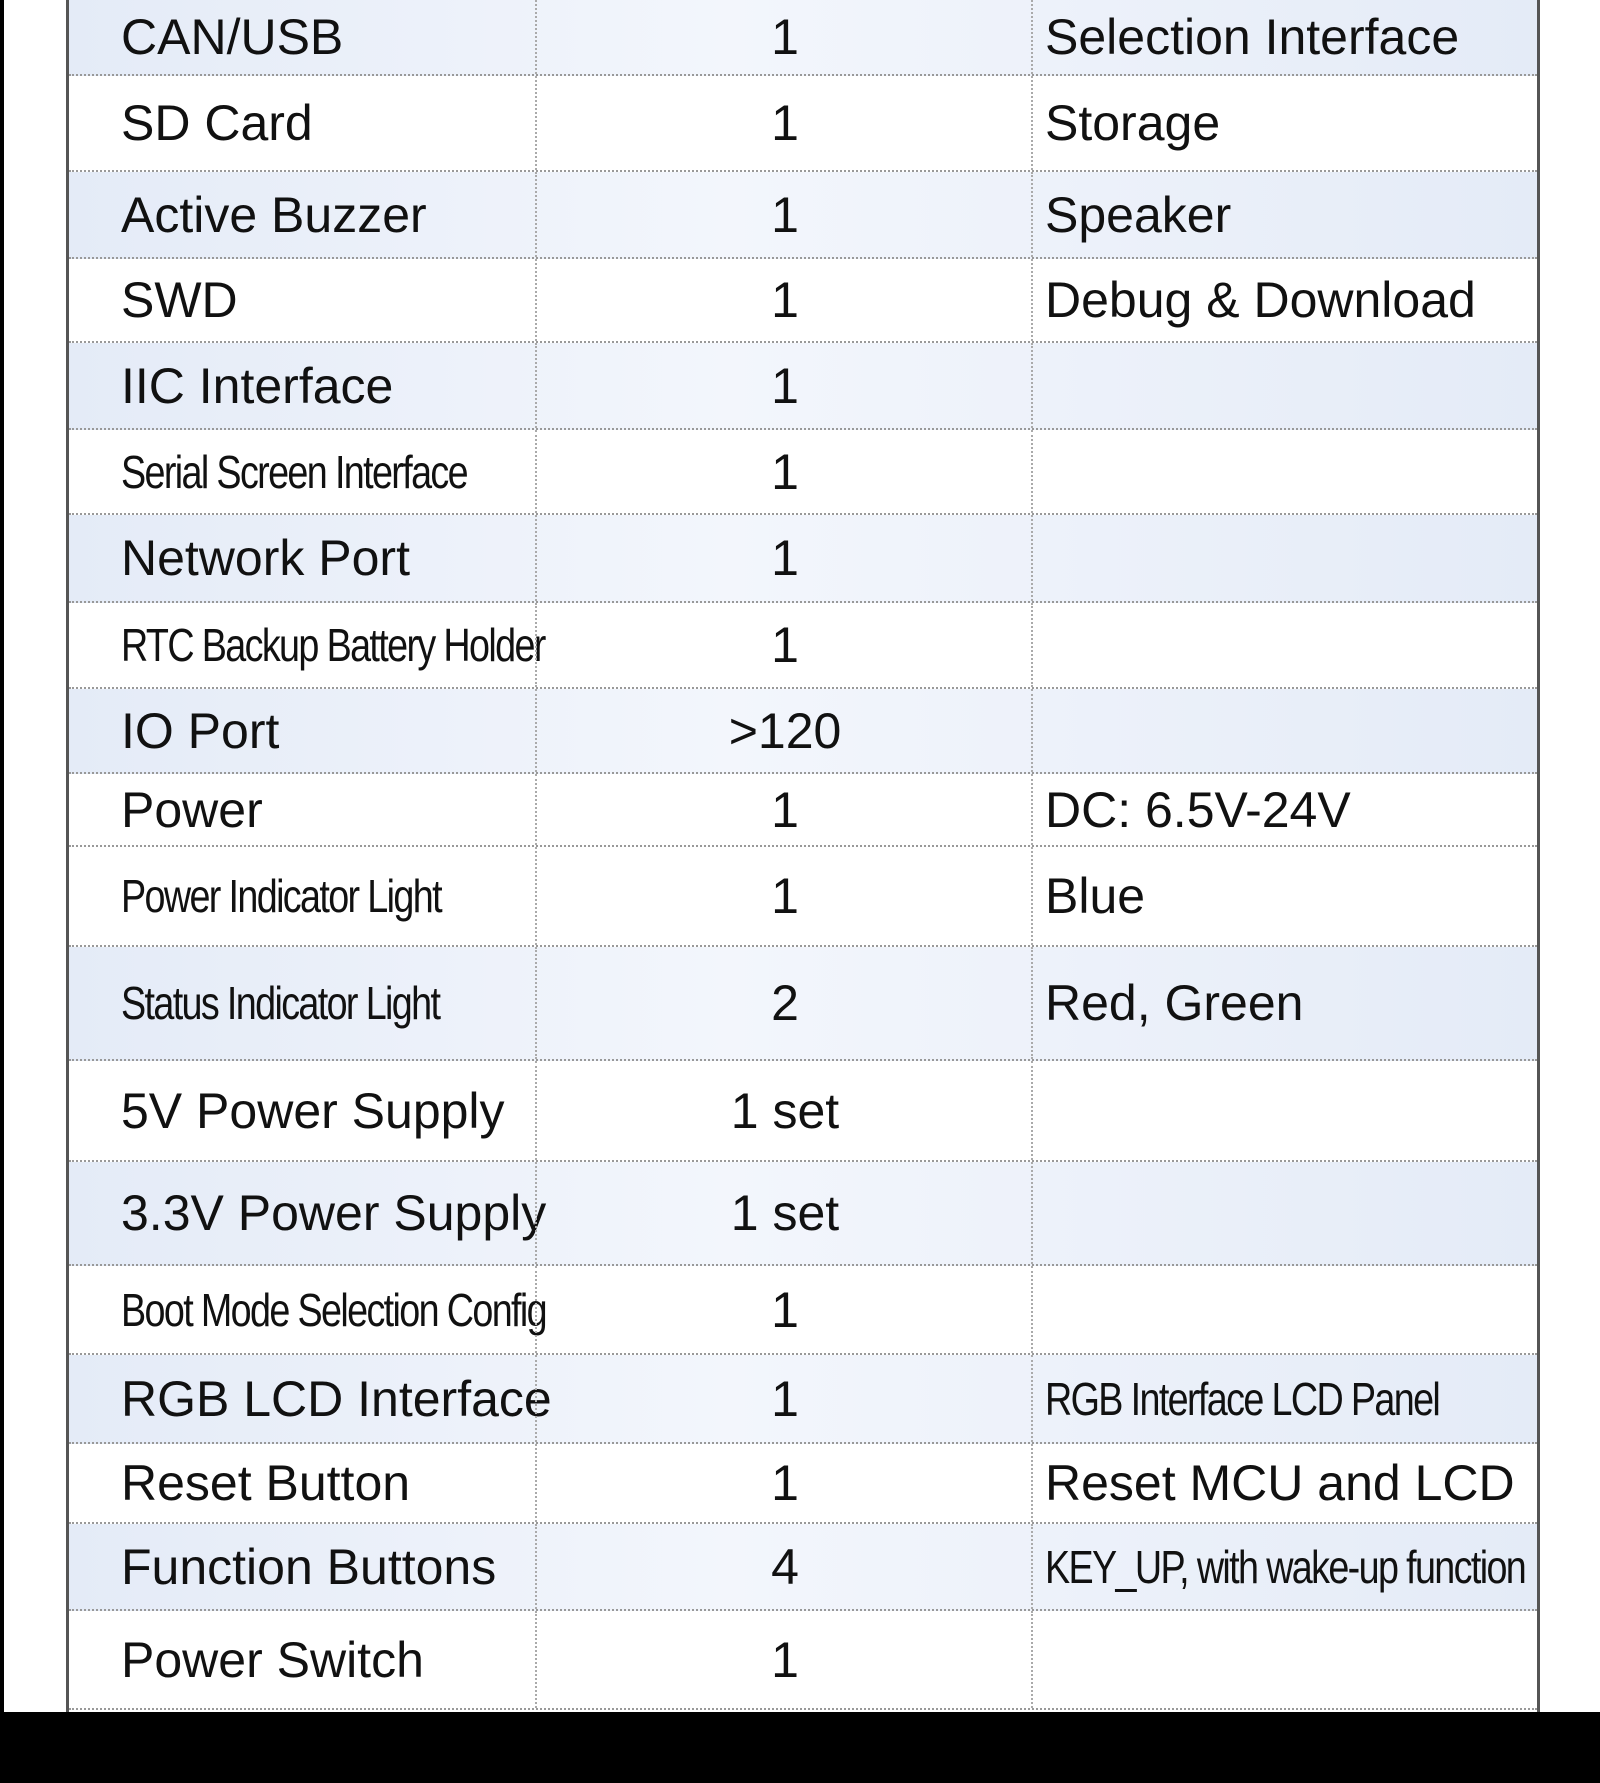 The width and height of the screenshot is (1600, 1783). What do you see at coordinates (1284, 896) in the screenshot?
I see `description-cell: Blue` at bounding box center [1284, 896].